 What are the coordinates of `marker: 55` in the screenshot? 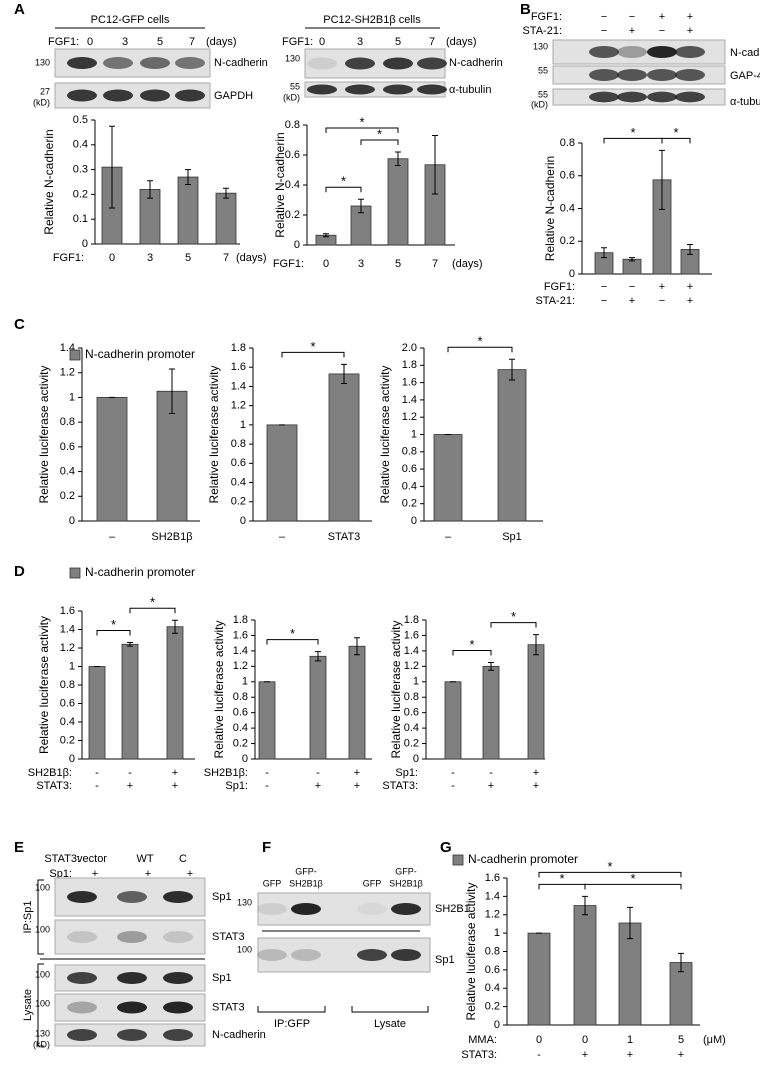 It's located at (543, 94).